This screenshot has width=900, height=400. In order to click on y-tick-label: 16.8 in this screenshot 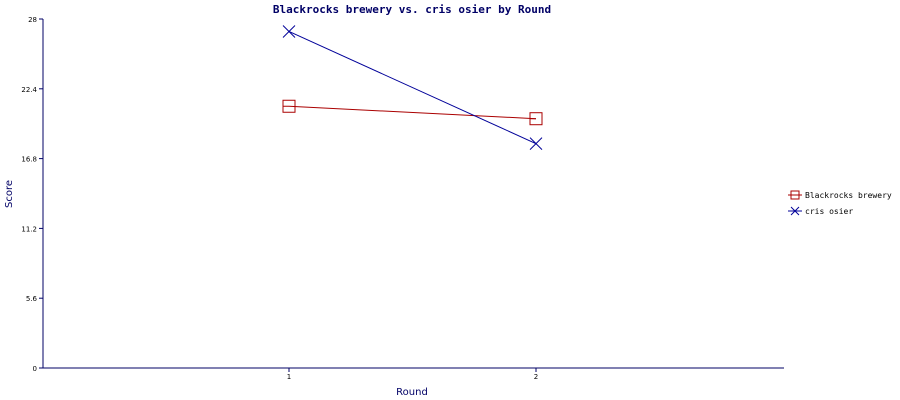, I will do `click(29, 160)`.